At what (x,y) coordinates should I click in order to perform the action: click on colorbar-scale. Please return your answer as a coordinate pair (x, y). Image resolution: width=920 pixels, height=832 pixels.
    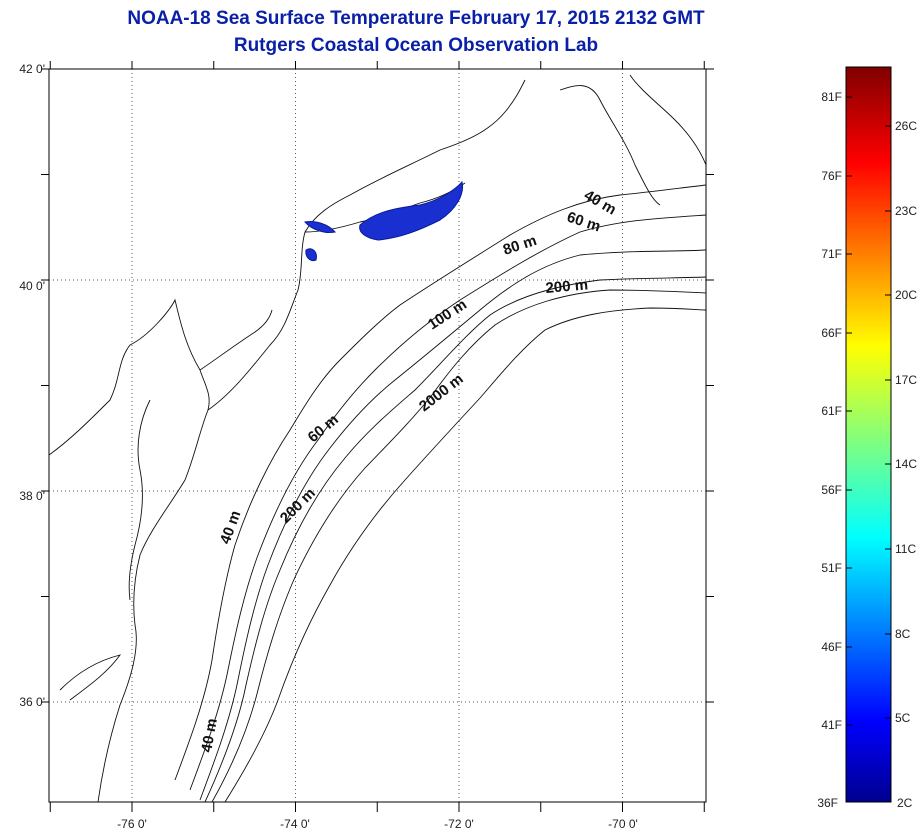
    Looking at the image, I should click on (868, 434).